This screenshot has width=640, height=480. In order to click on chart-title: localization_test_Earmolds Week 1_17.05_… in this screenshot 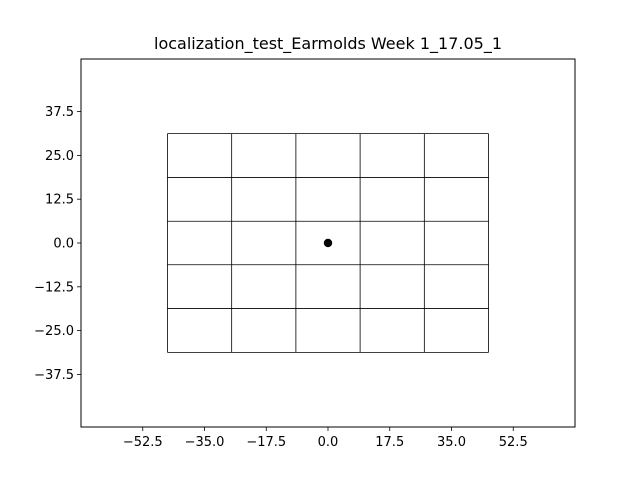, I will do `click(328, 44)`.